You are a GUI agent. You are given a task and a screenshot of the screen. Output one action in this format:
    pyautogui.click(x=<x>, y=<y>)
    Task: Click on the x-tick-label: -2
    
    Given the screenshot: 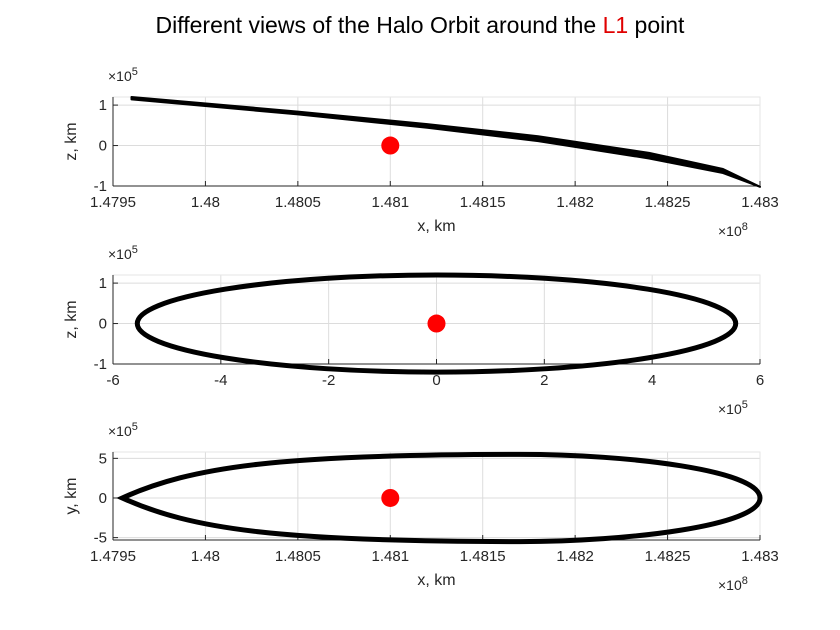 What is the action you would take?
    pyautogui.click(x=328, y=380)
    